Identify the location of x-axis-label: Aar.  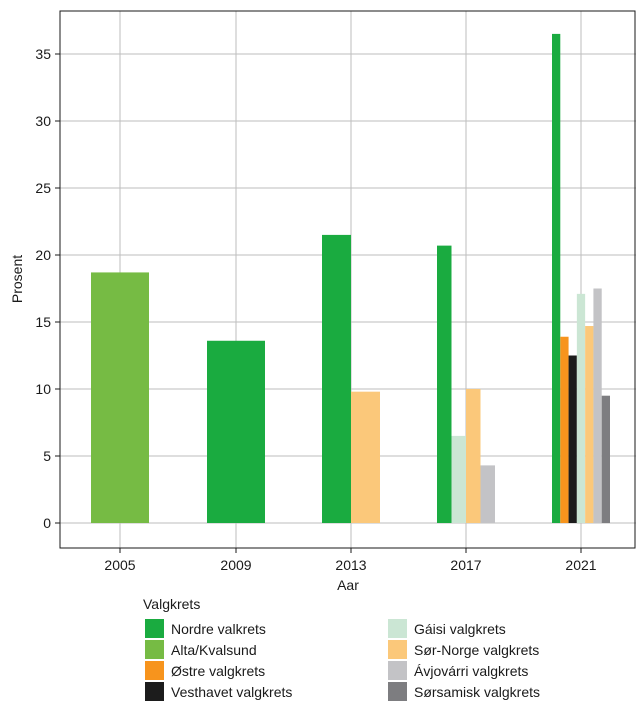
(348, 585).